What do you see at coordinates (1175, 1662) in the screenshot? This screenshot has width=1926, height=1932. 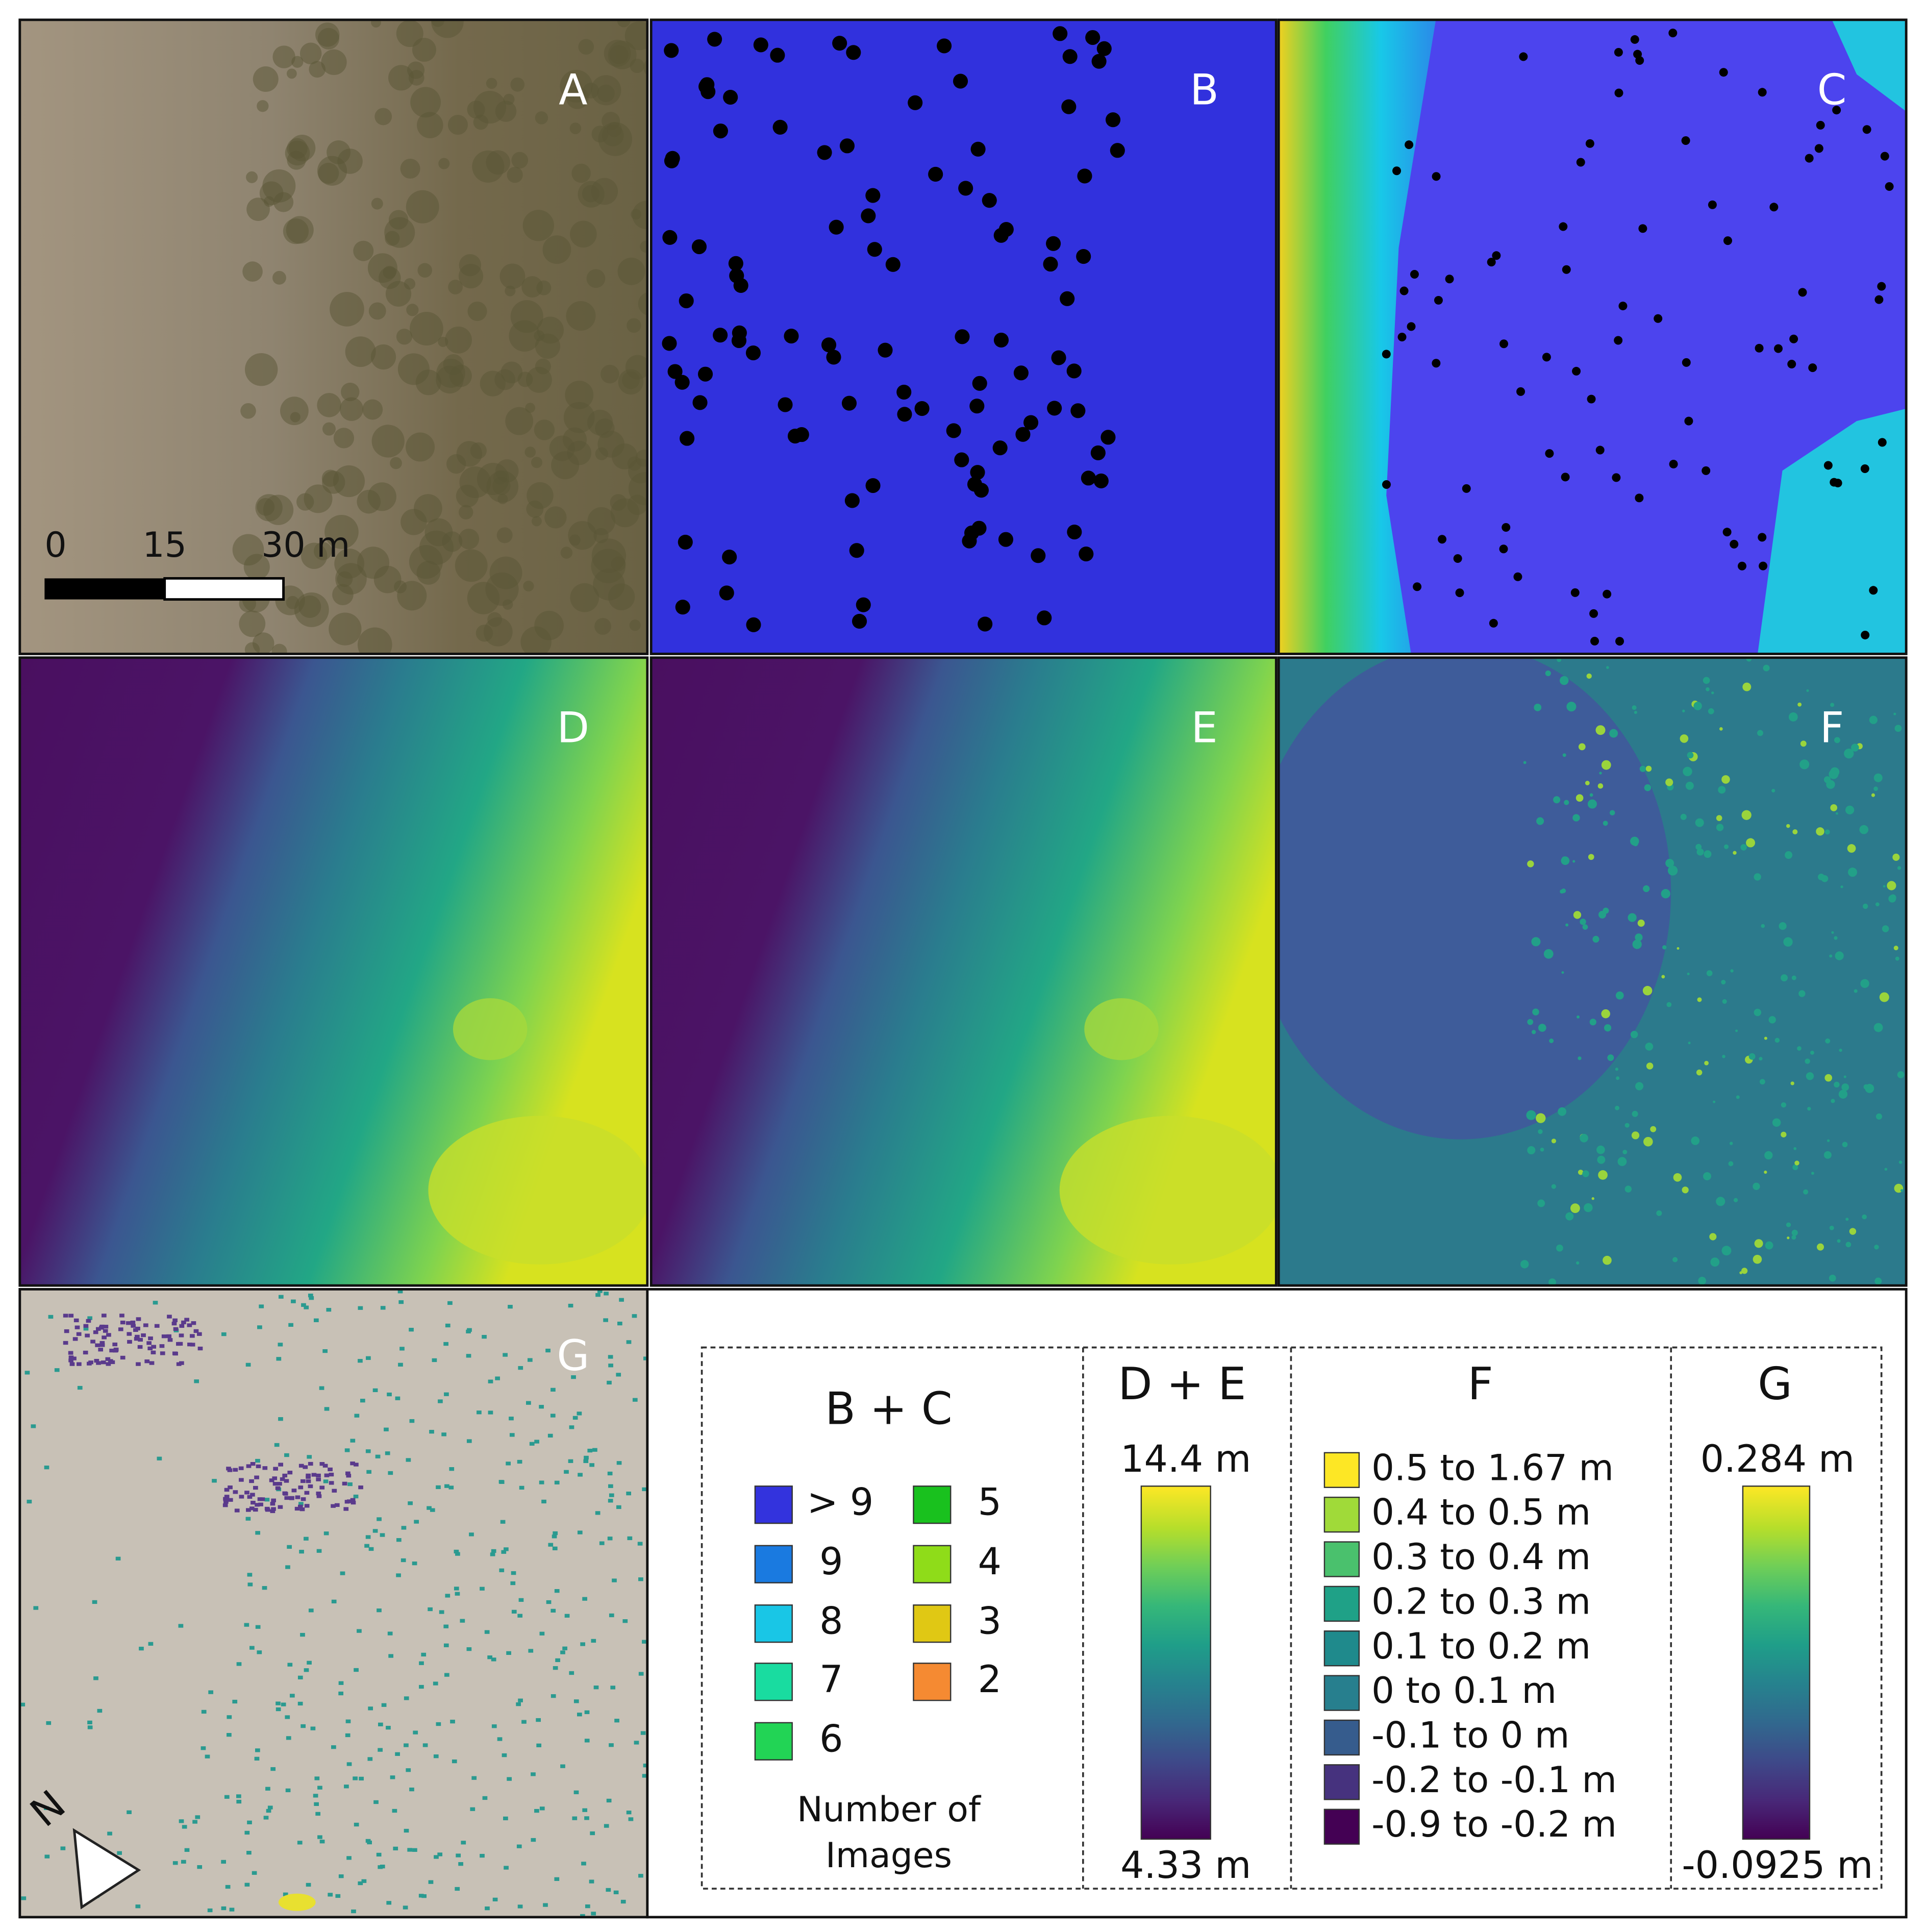 I see `colorbar` at bounding box center [1175, 1662].